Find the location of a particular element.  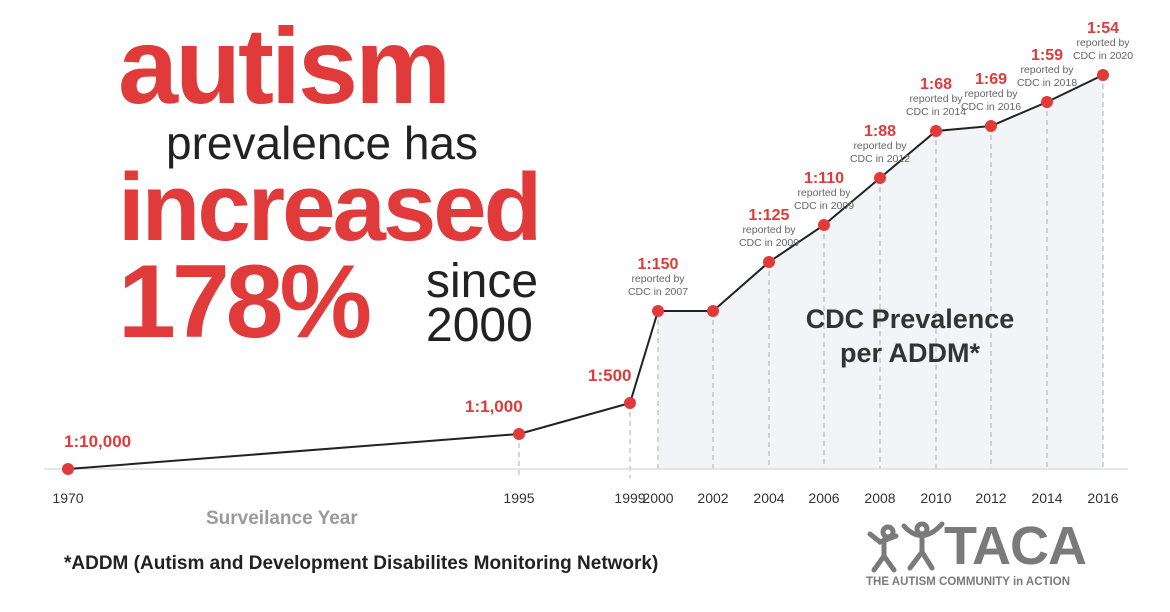

x-tick-label: 2006 is located at coordinates (823, 498).